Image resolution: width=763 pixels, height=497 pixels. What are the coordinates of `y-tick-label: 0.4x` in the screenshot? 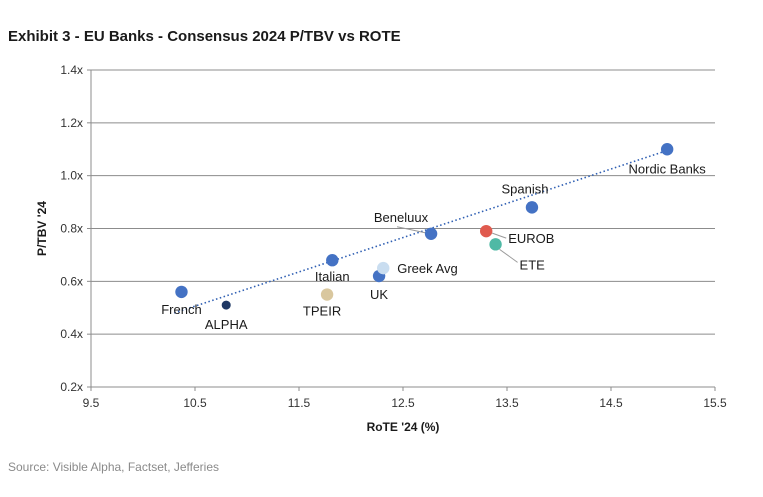 It's located at (71, 334).